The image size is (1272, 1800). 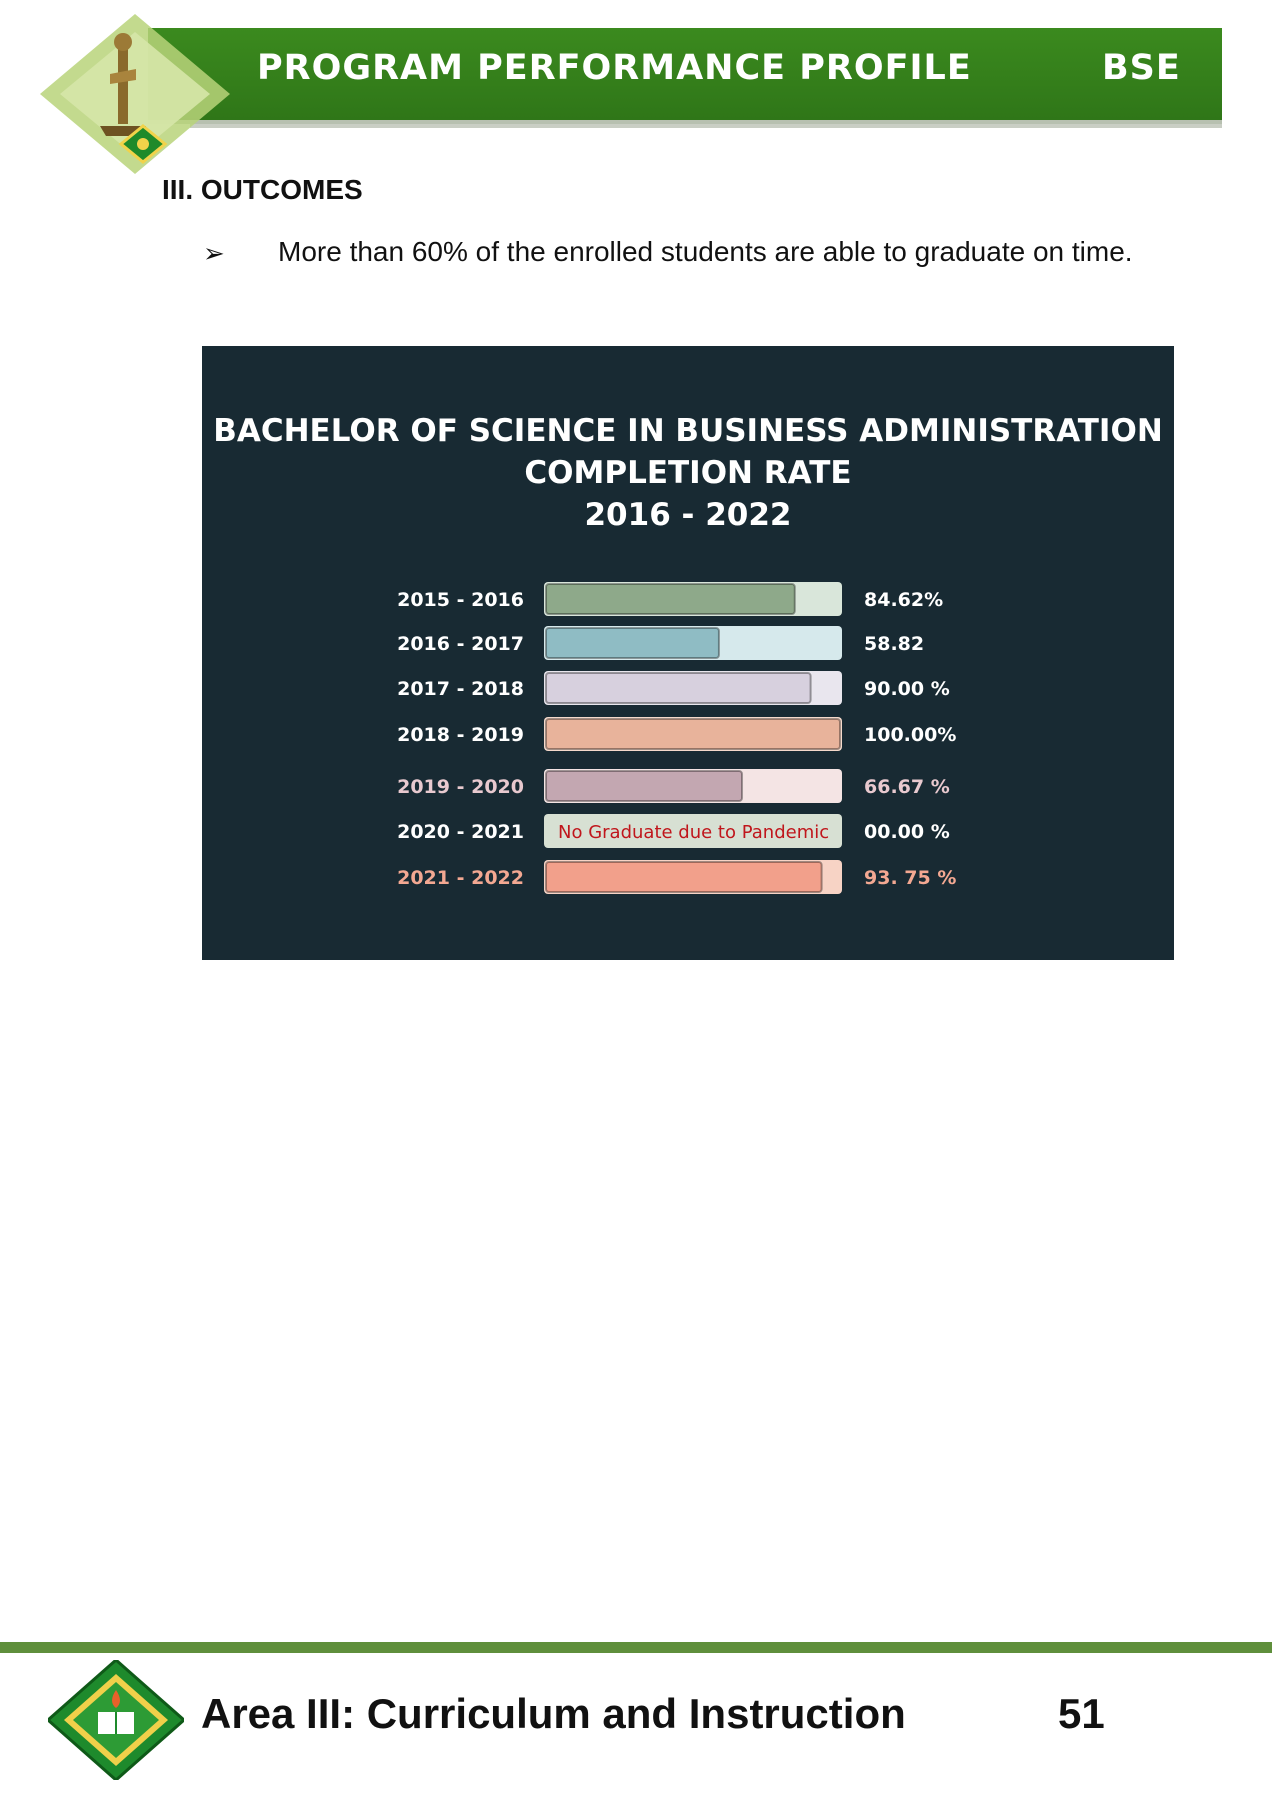 What do you see at coordinates (262, 189) in the screenshot?
I see `section-heading: III. OUTCOMES` at bounding box center [262, 189].